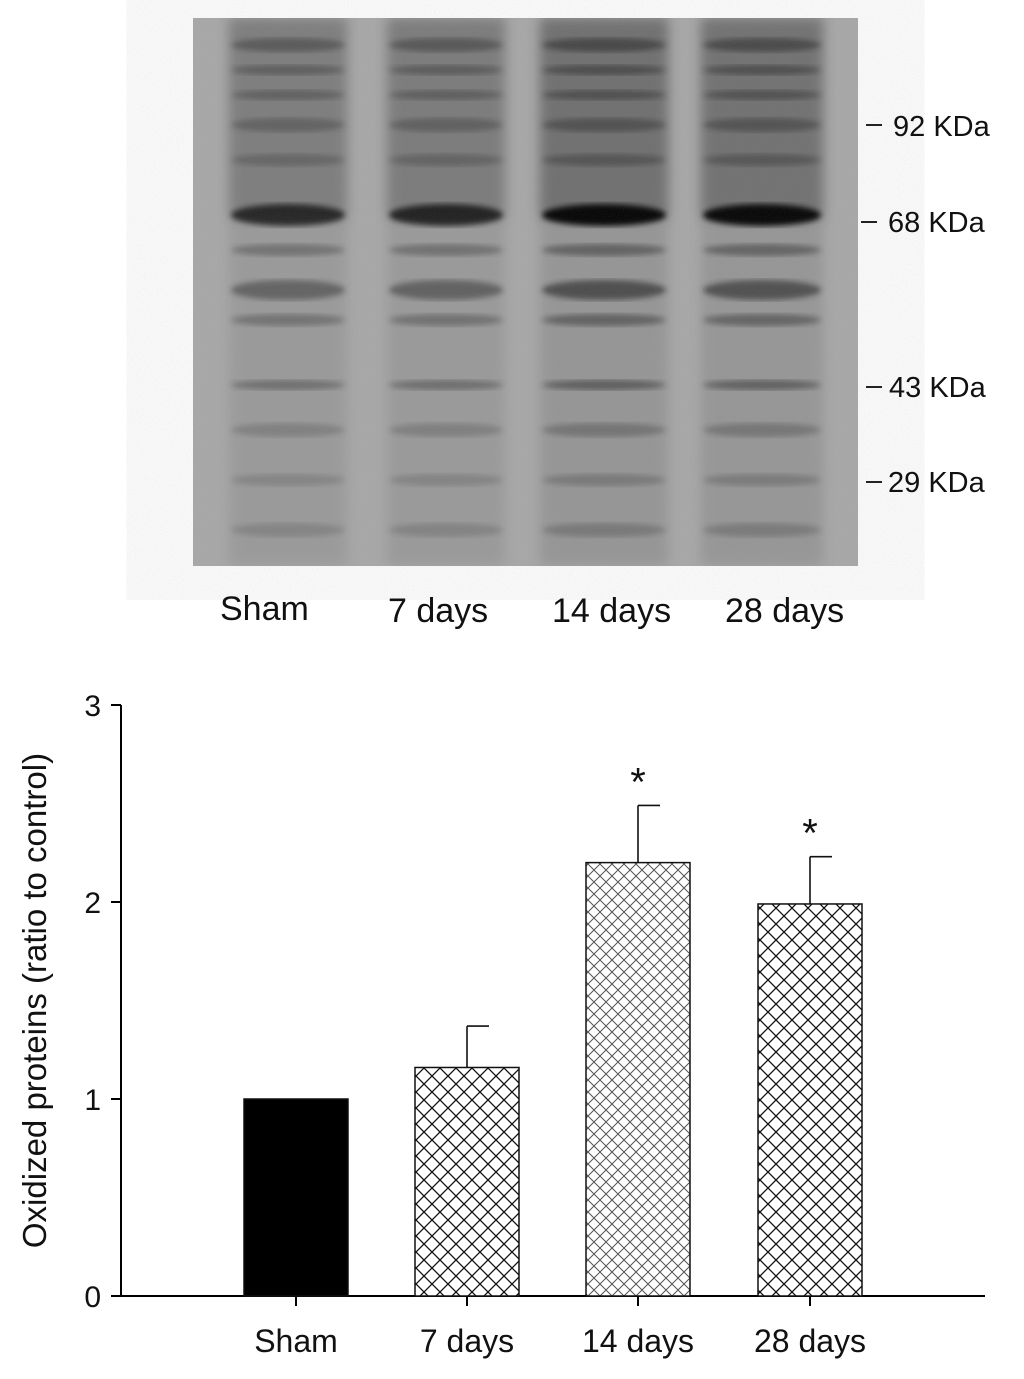 The image size is (1024, 1379). What do you see at coordinates (264, 609) in the screenshot?
I see `gel-lane-label-sham: Sham` at bounding box center [264, 609].